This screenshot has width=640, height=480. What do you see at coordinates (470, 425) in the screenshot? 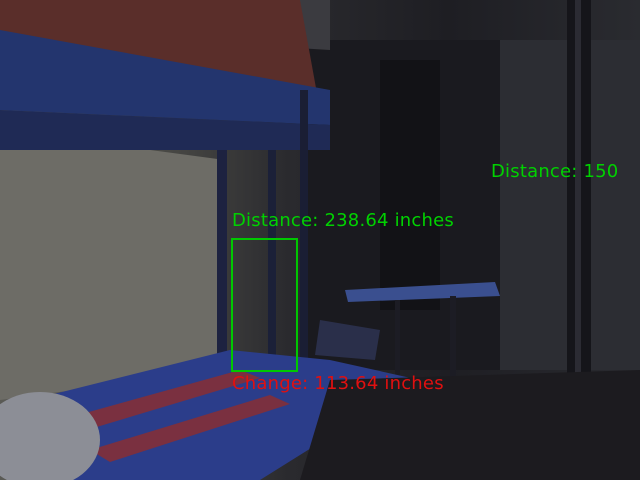
I see `floor` at bounding box center [470, 425].